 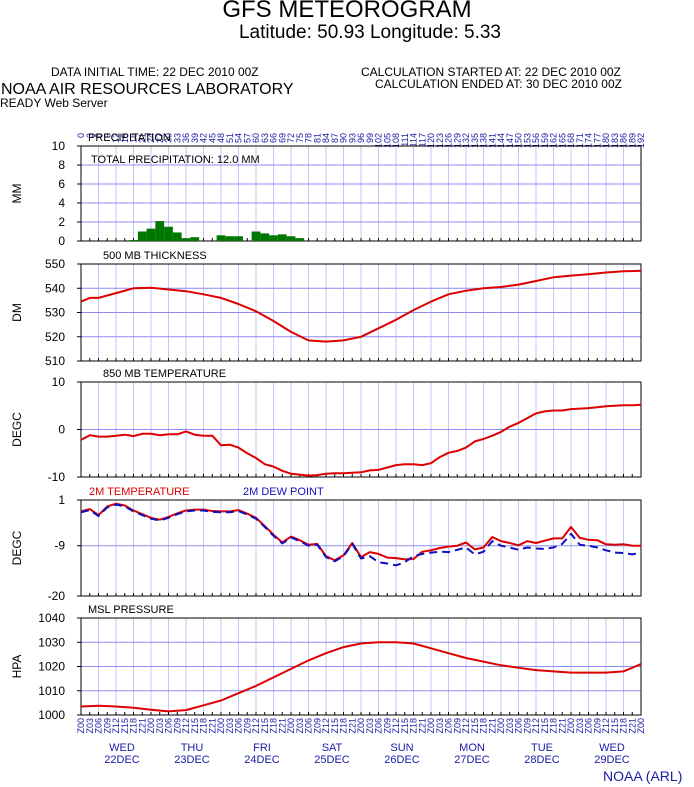 I want to click on top-hour-tick-label: 27, so click(x=160, y=138).